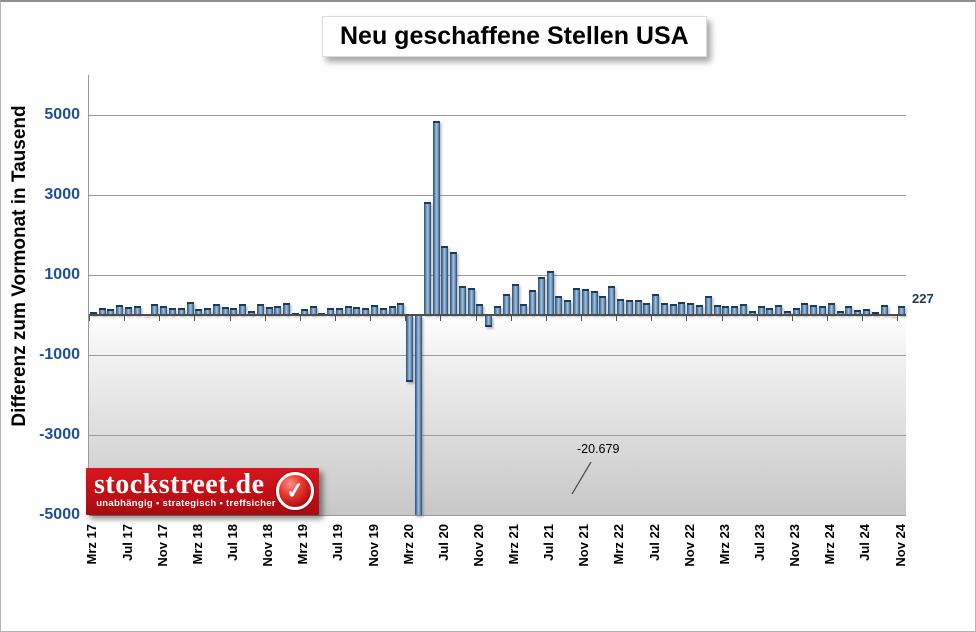 This screenshot has height=632, width=976. What do you see at coordinates (654, 542) in the screenshot?
I see `x-tick-label: Jul 22` at bounding box center [654, 542].